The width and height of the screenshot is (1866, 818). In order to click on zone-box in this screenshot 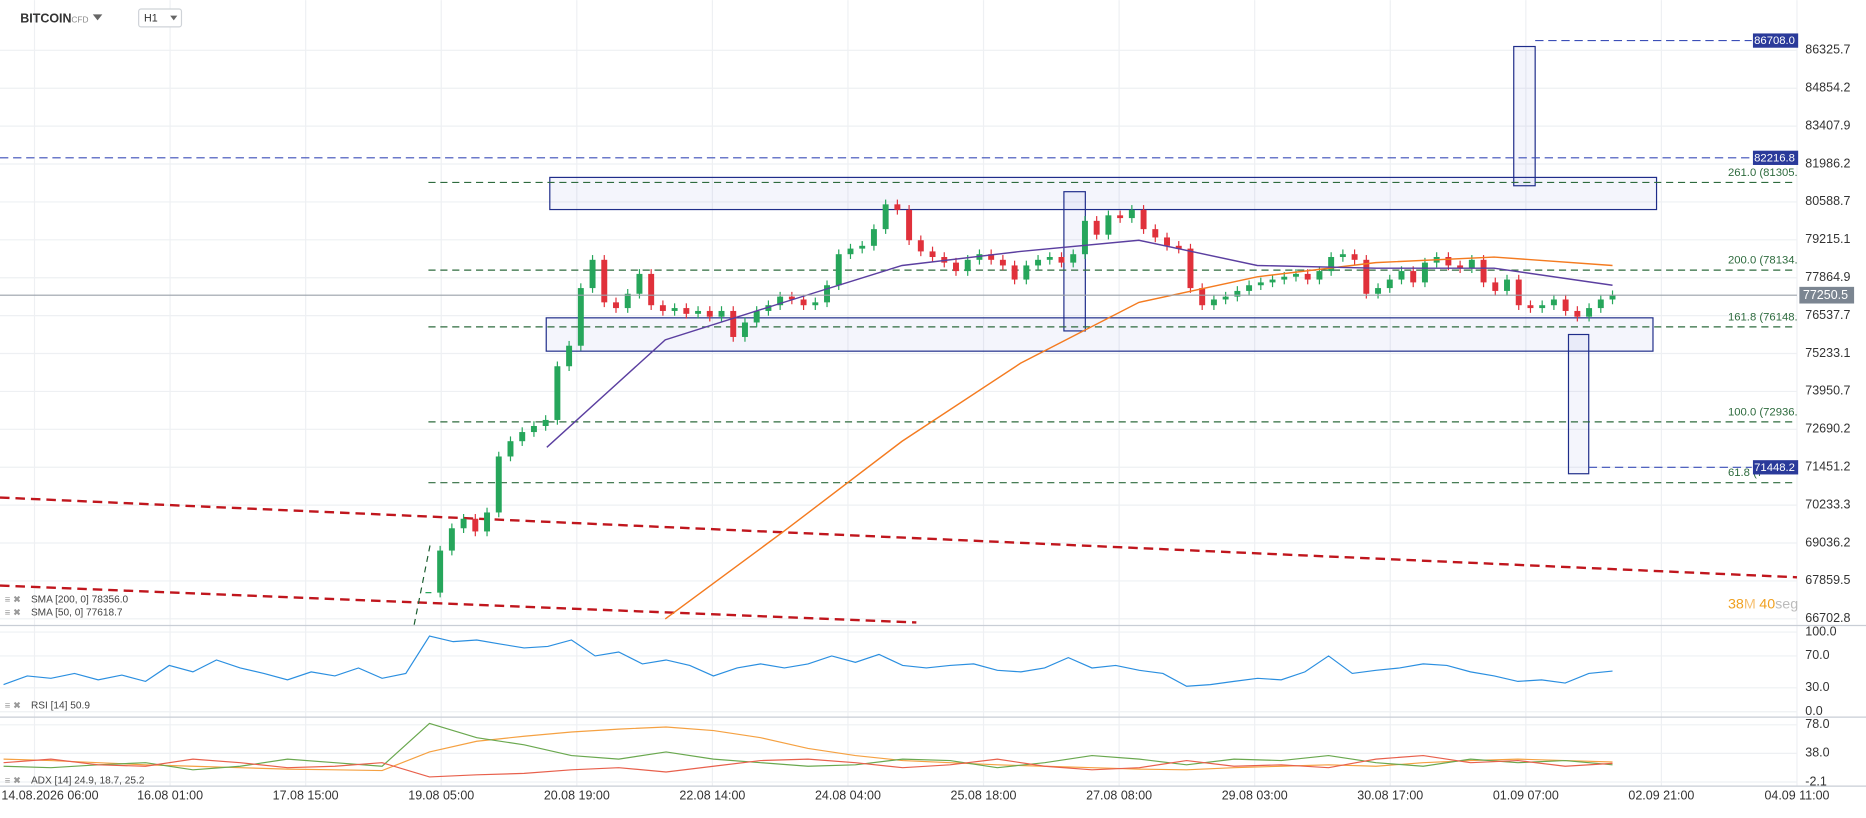, I will do `click(1103, 193)`.